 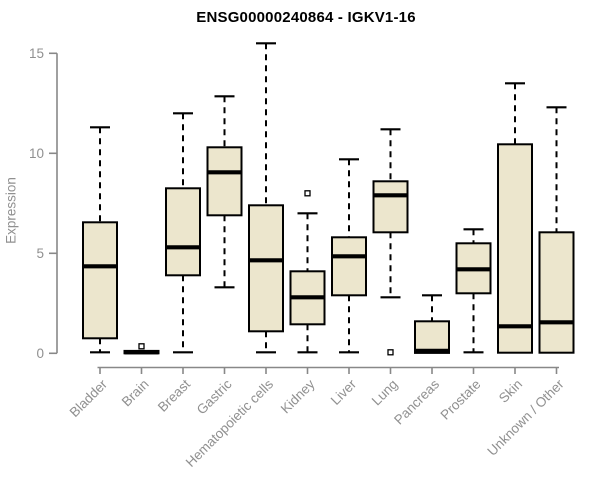 What do you see at coordinates (36, 153) in the screenshot?
I see `y-tick-label: 10` at bounding box center [36, 153].